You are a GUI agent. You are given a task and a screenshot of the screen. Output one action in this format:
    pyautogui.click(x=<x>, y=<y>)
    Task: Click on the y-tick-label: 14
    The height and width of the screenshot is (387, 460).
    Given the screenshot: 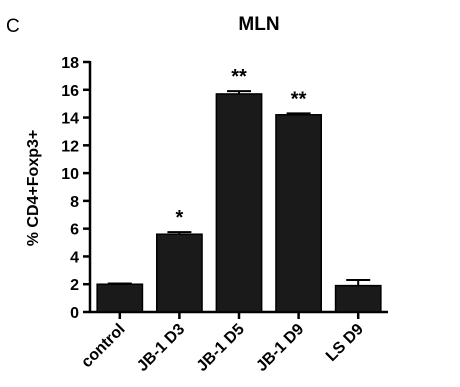 What is the action you would take?
    pyautogui.click(x=70, y=119)
    